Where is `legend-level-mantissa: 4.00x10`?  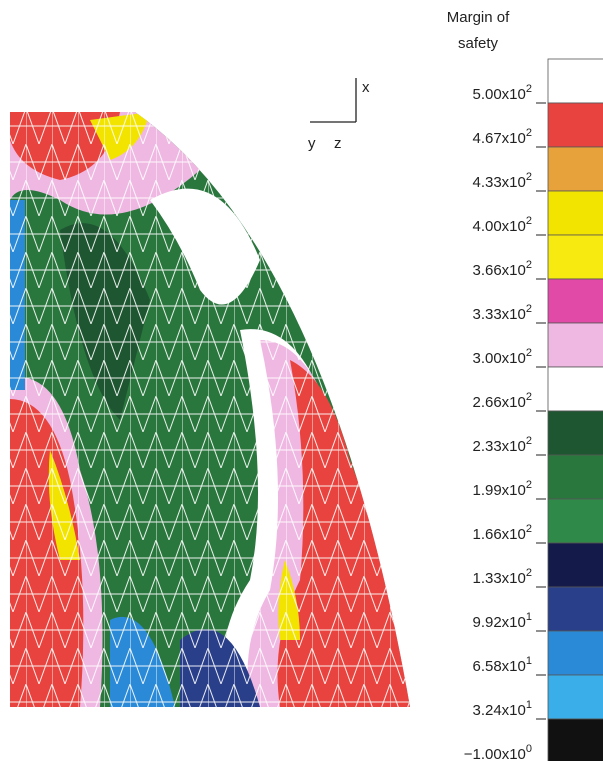 legend-level-mantissa: 4.00x10 is located at coordinates (498, 226).